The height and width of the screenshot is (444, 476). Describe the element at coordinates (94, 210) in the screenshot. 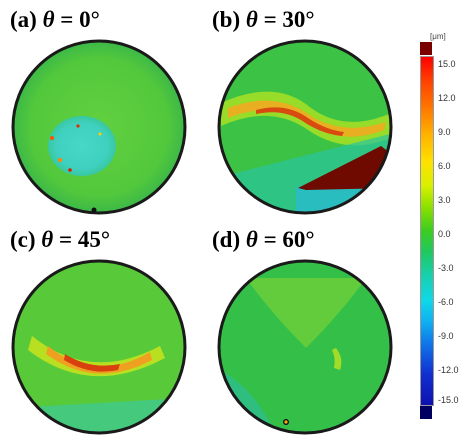

I see `disc-a-notch` at that location.